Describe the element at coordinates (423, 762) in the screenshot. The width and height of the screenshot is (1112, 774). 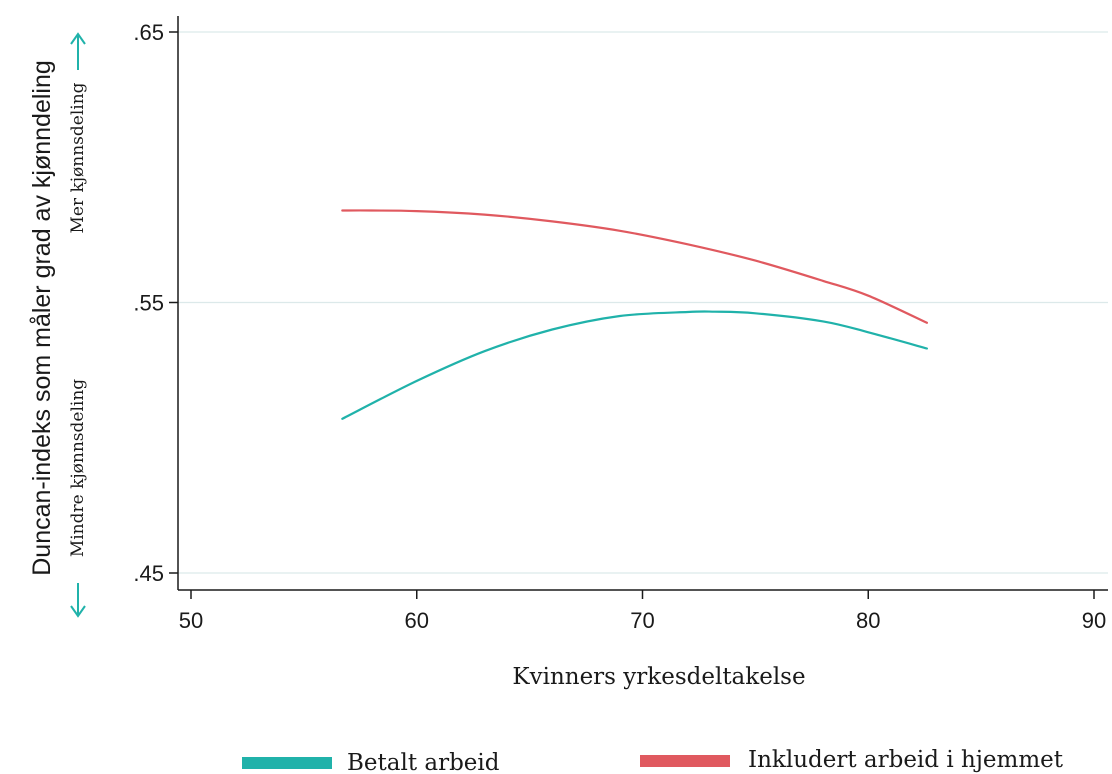
I see `legend-label-0: Betalt arbeid` at that location.